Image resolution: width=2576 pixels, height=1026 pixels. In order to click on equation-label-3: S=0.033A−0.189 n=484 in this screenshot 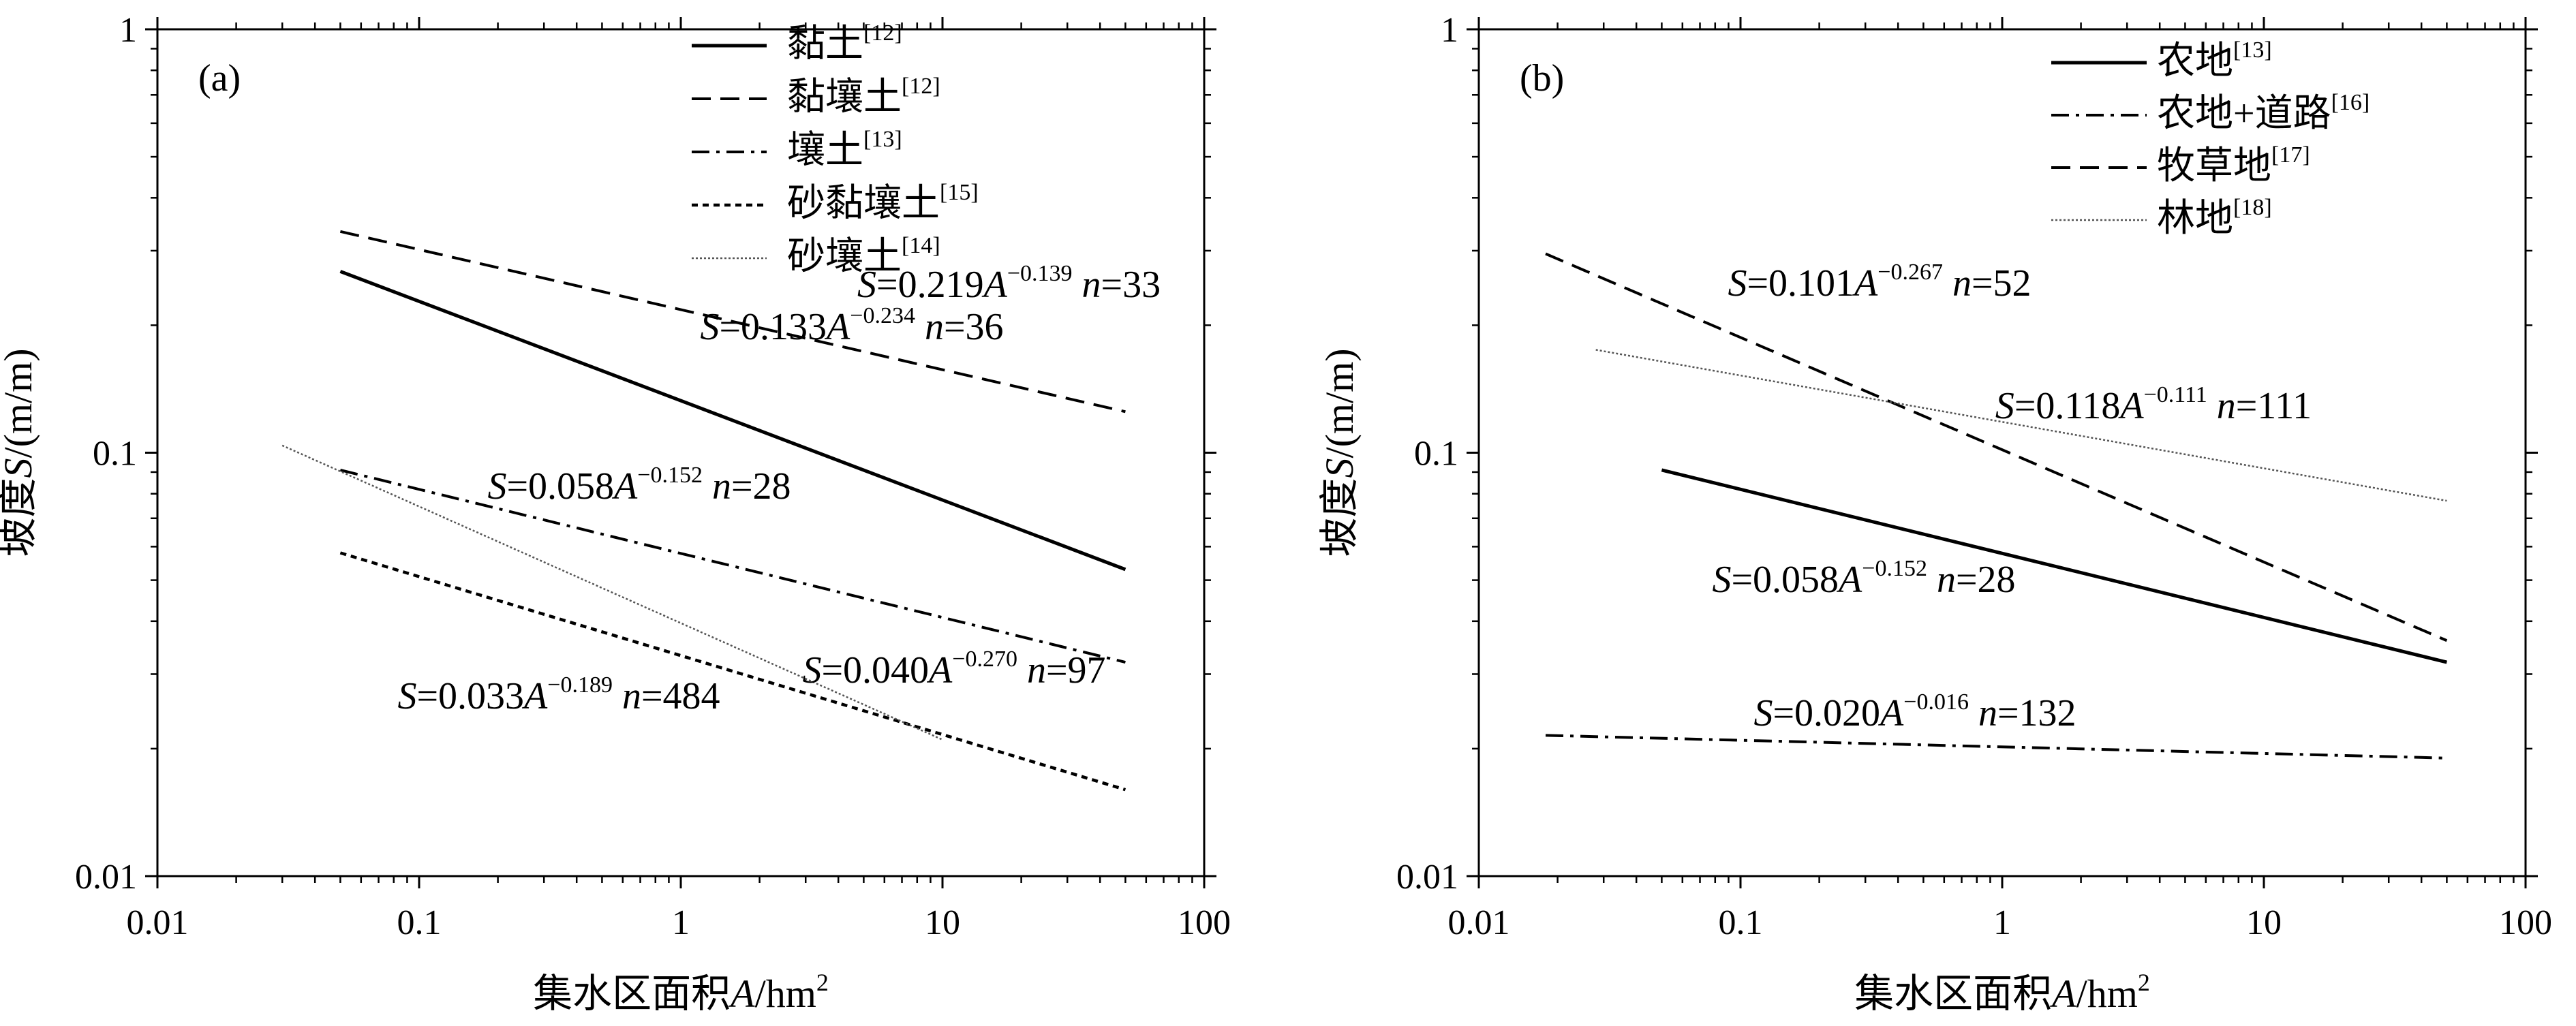, I will do `click(558, 694)`.